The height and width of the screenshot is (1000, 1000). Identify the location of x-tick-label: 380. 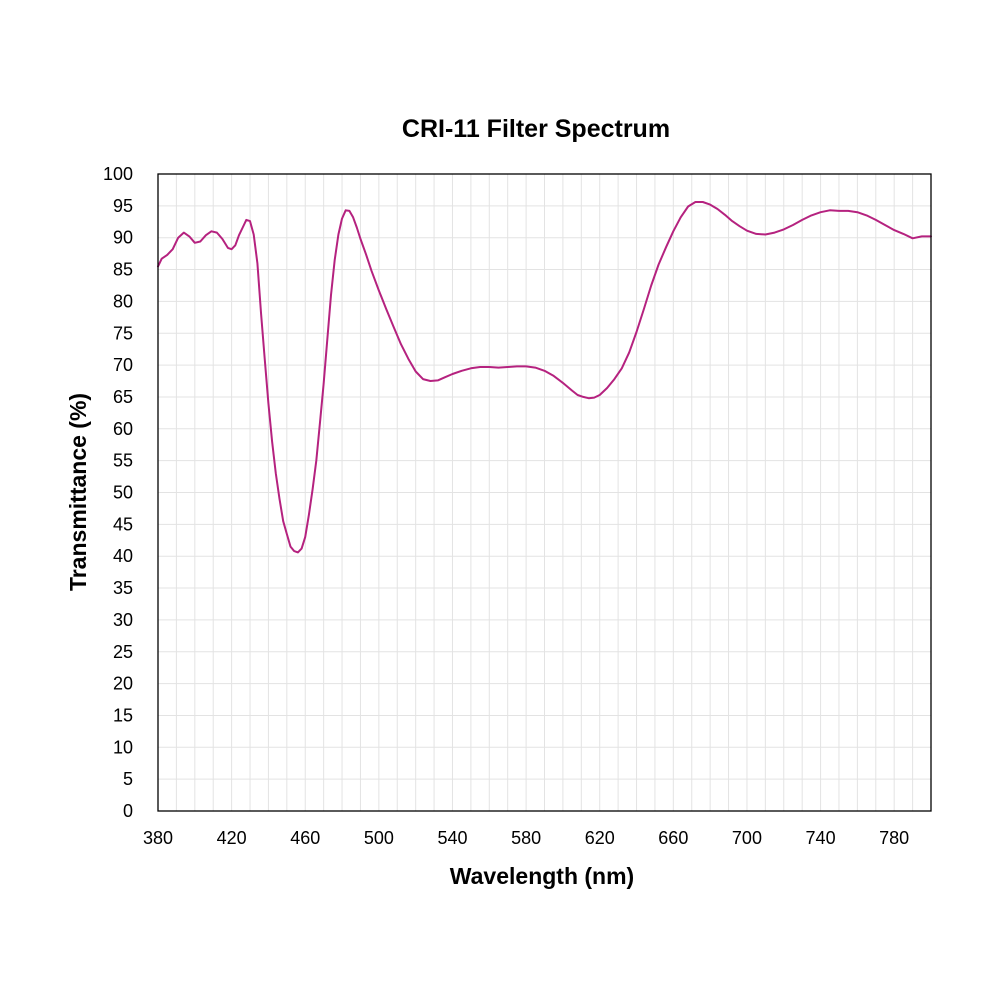
(158, 838).